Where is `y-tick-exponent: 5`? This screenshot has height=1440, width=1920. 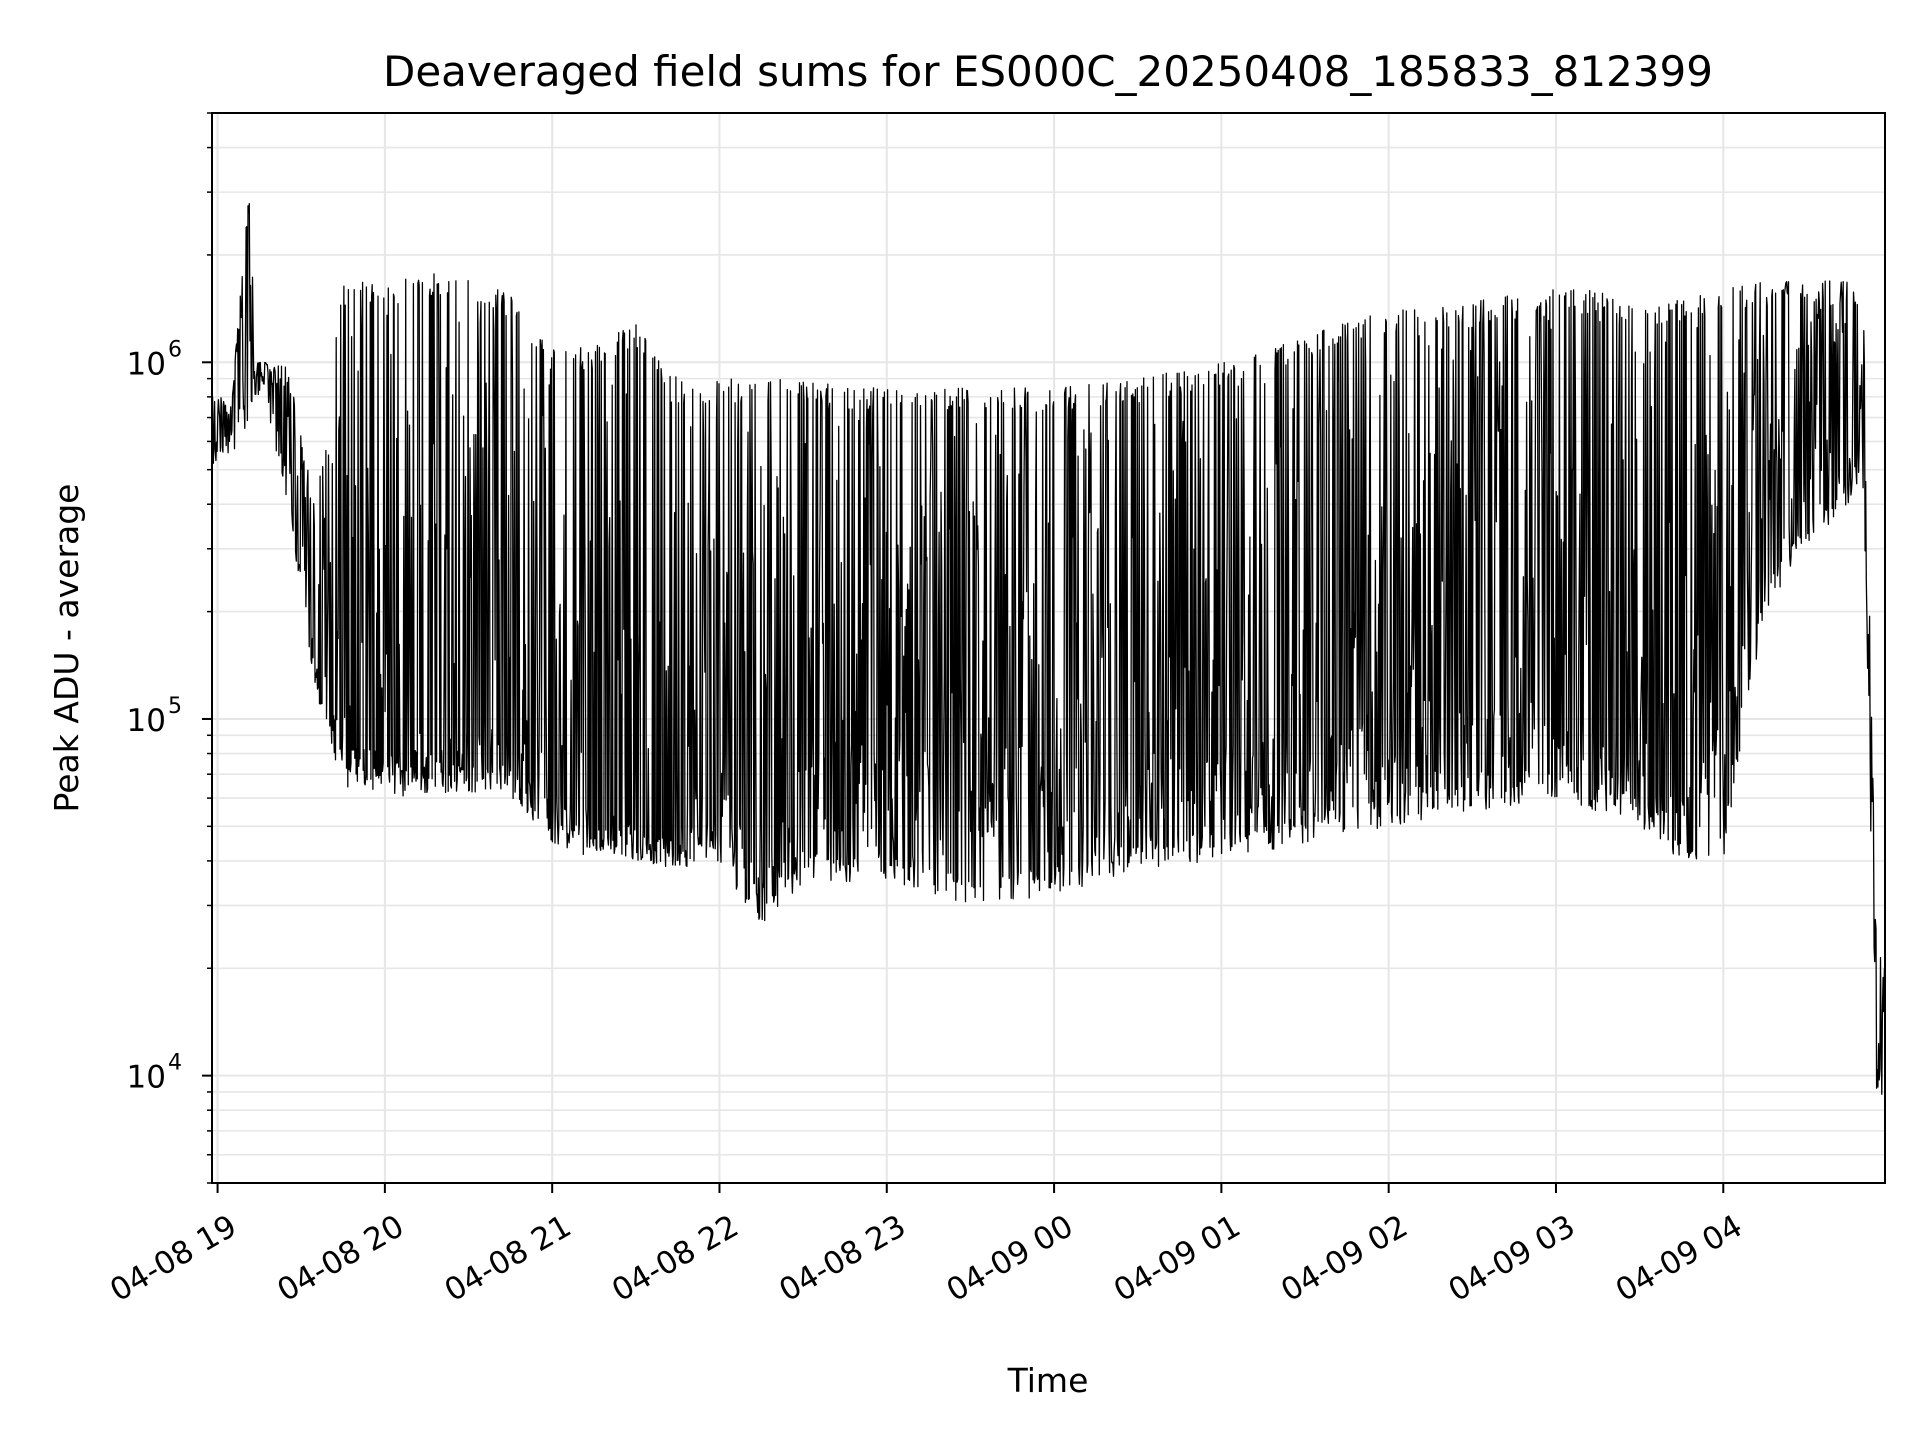 y-tick-exponent: 5 is located at coordinates (175, 706).